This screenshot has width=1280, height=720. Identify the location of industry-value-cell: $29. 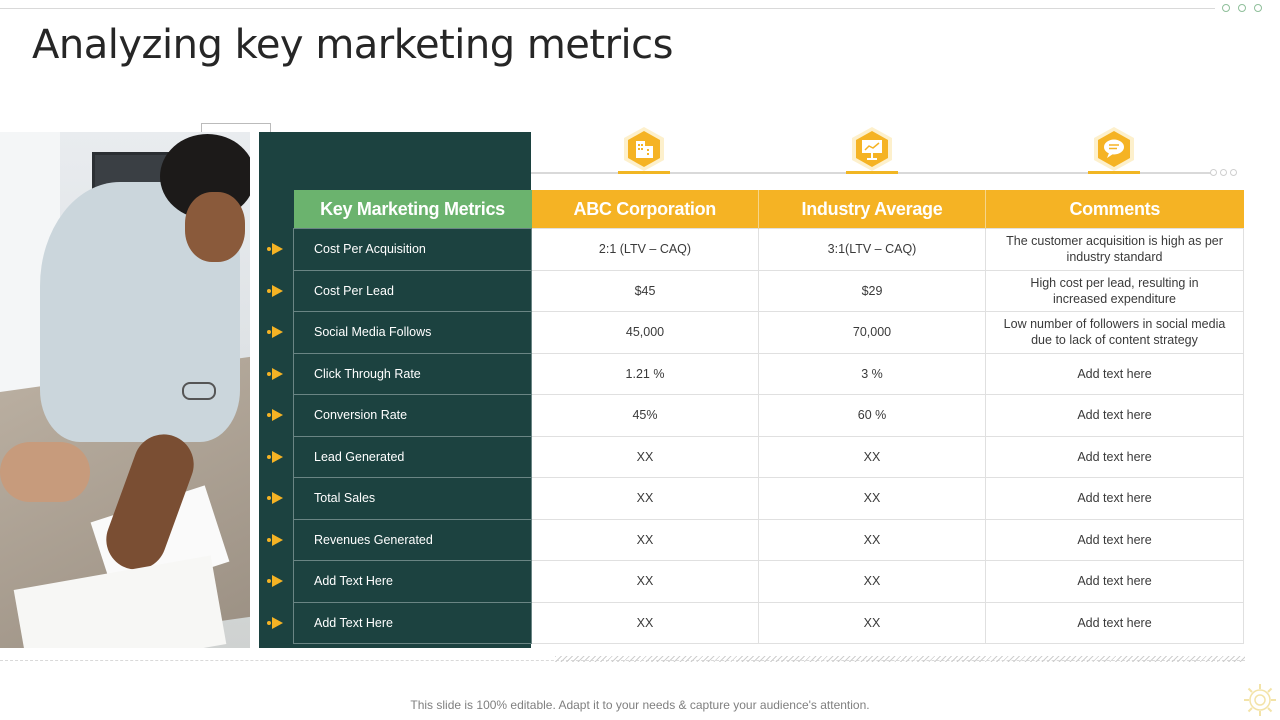
(872, 290).